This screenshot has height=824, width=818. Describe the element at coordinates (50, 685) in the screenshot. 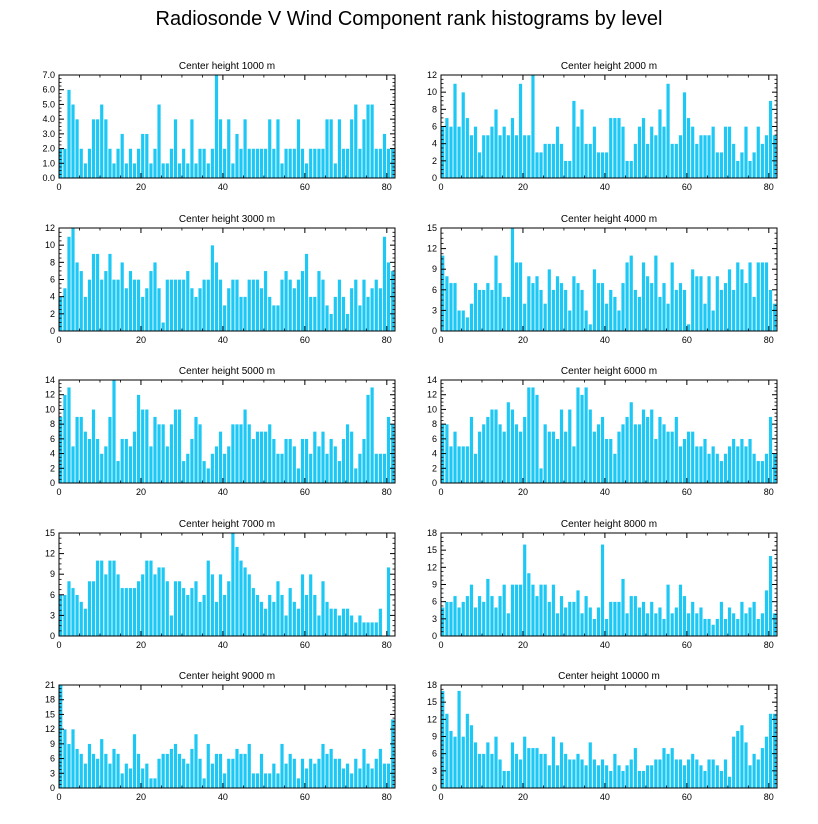

I see `y-tick-label: 21` at that location.